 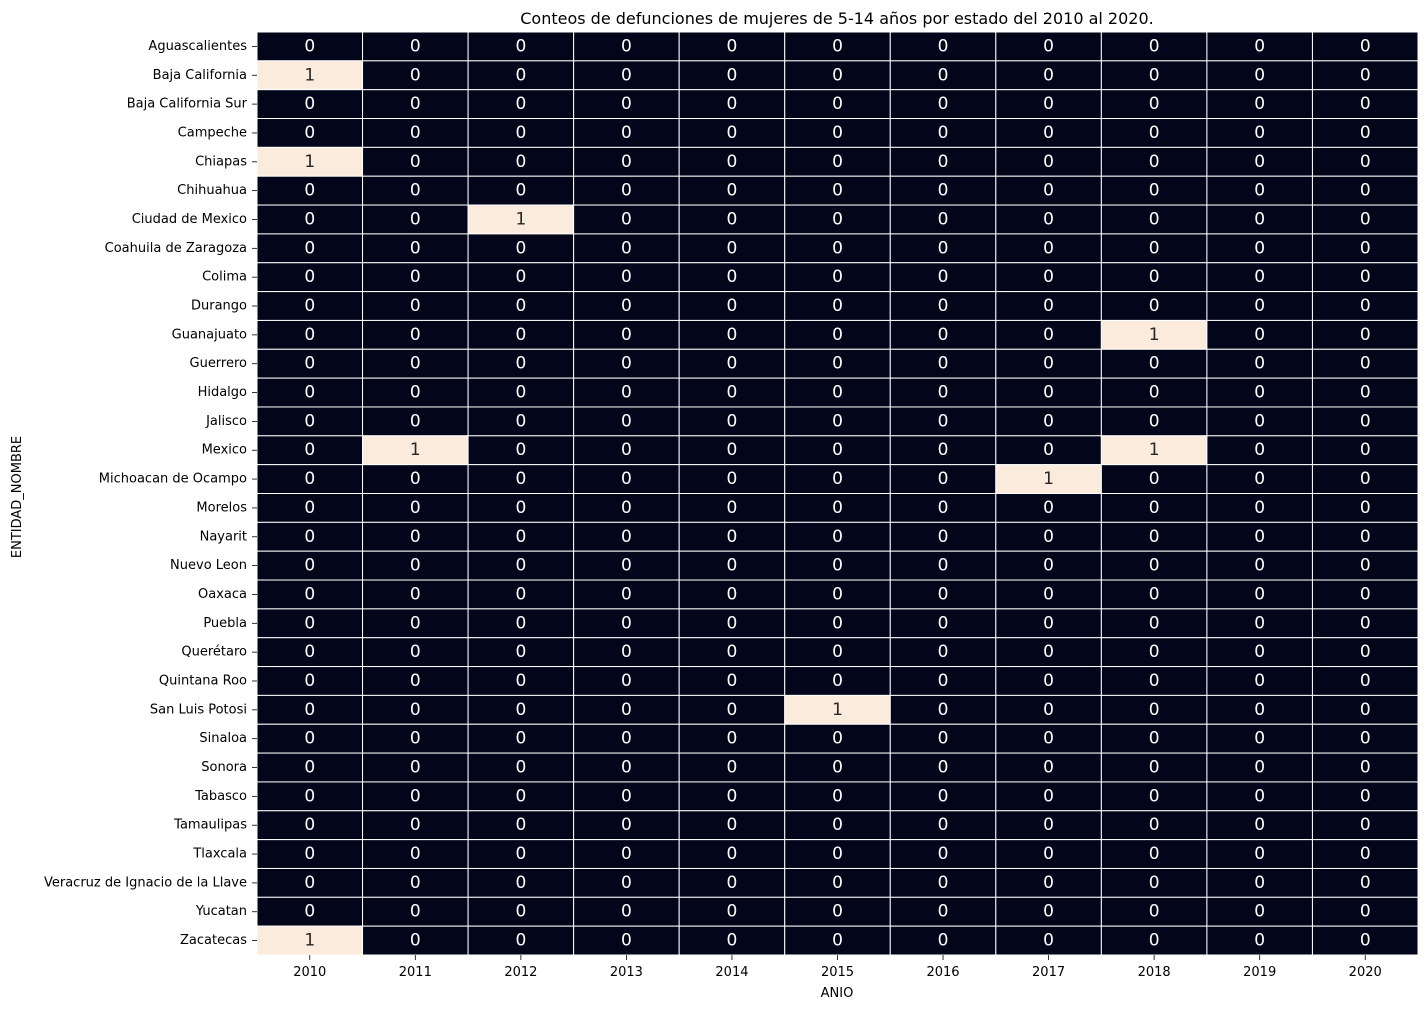 What do you see at coordinates (173, 479) in the screenshot?
I see `y-tick-label: Michoacan de Ocampo` at bounding box center [173, 479].